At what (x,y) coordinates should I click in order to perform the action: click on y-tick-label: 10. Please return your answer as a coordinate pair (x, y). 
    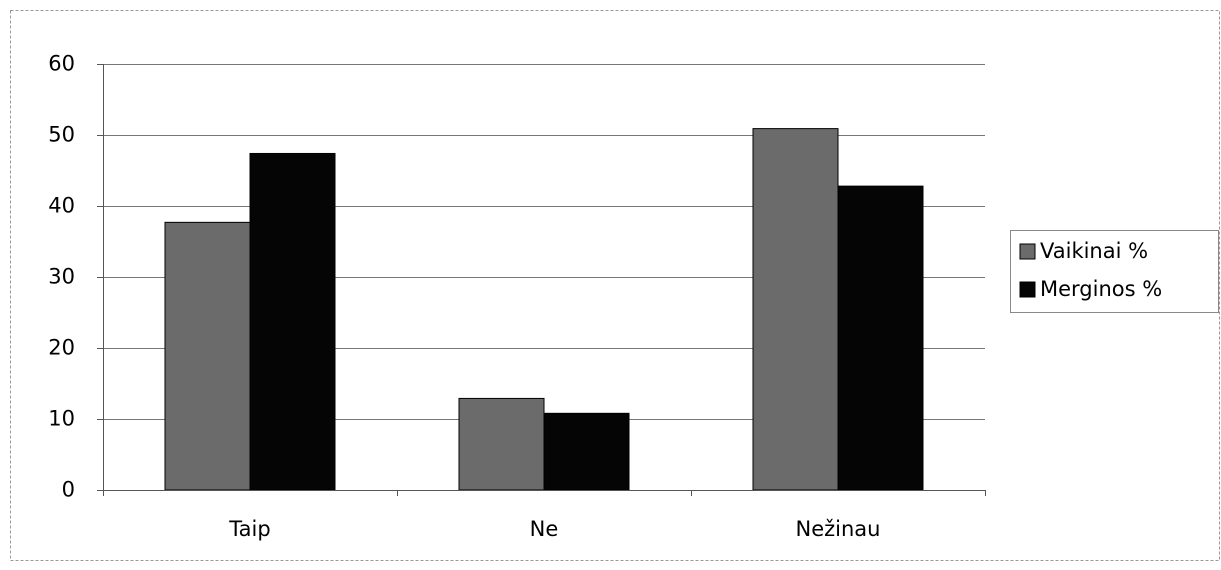
    Looking at the image, I should click on (61, 419).